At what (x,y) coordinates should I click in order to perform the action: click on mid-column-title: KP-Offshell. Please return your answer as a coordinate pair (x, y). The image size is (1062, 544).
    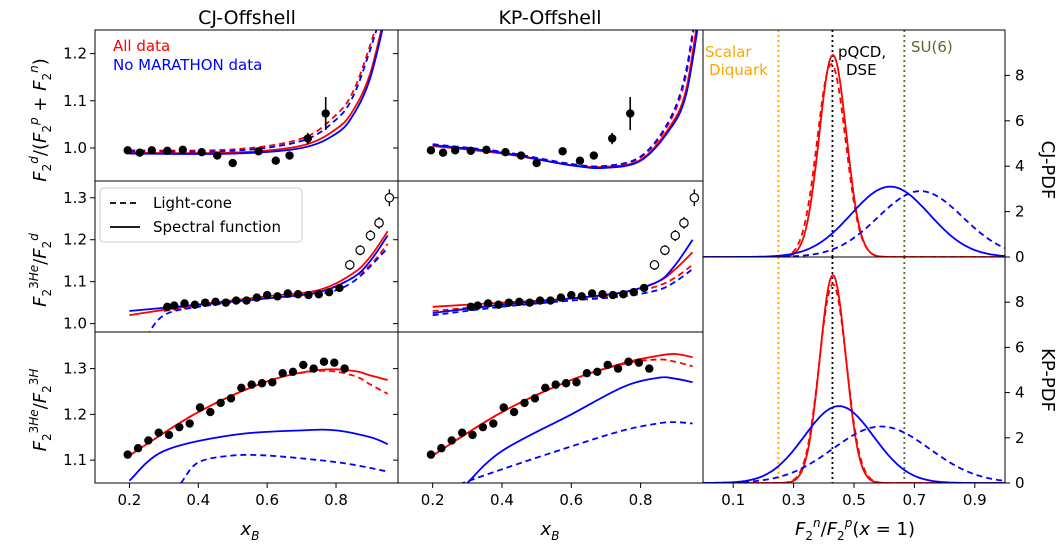
    Looking at the image, I should click on (549, 18).